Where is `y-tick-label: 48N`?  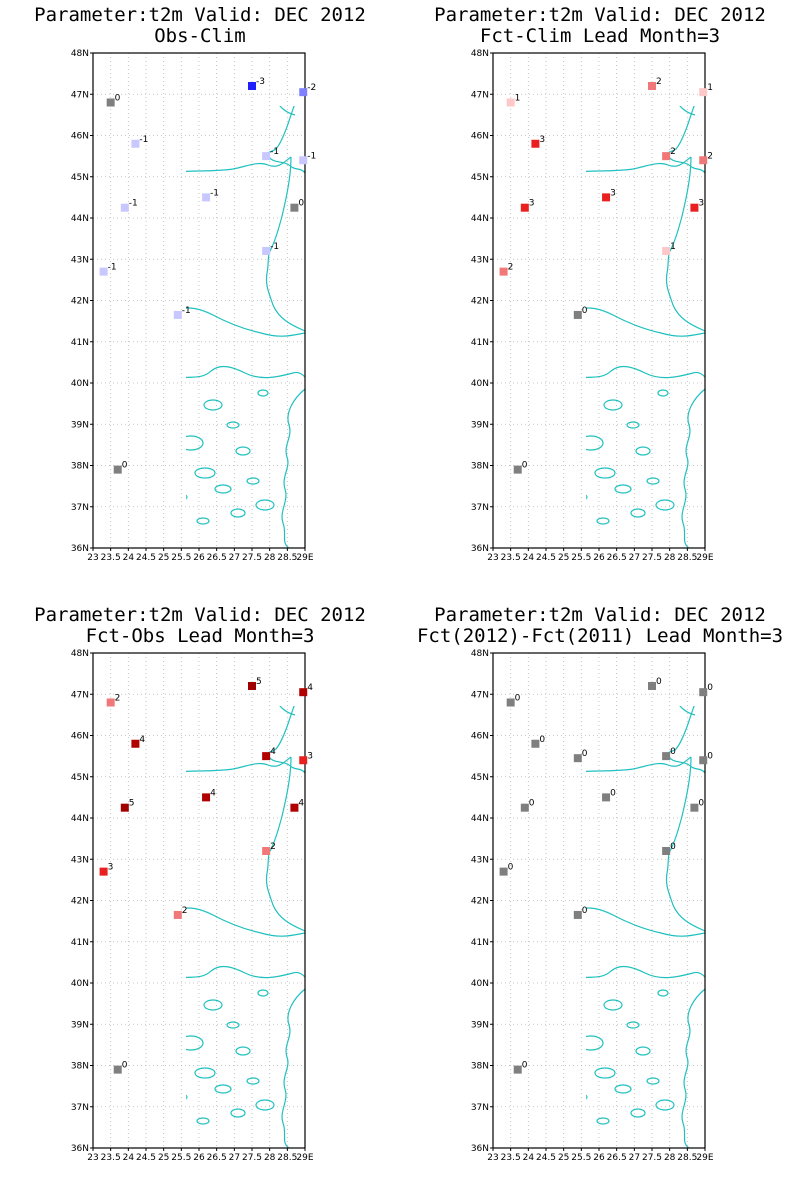 y-tick-label: 48N is located at coordinates (480, 654).